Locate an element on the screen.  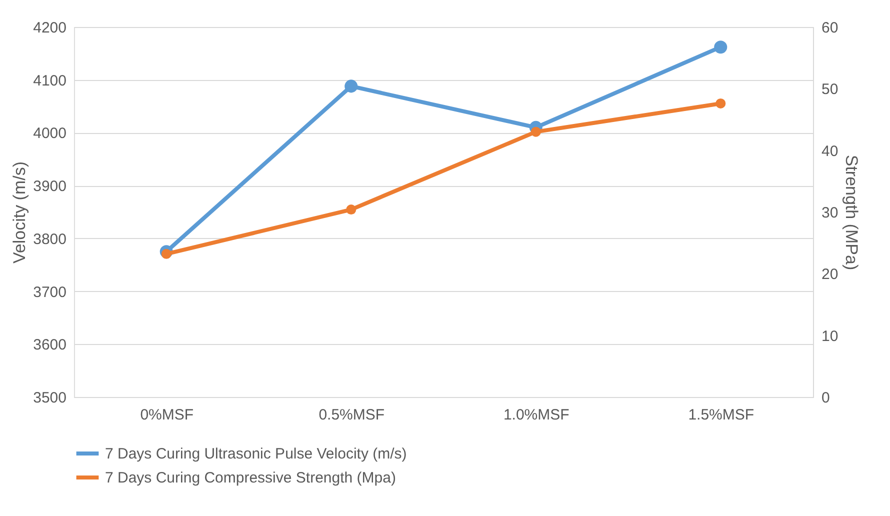
y-tick-label: 4100 is located at coordinates (49, 81).